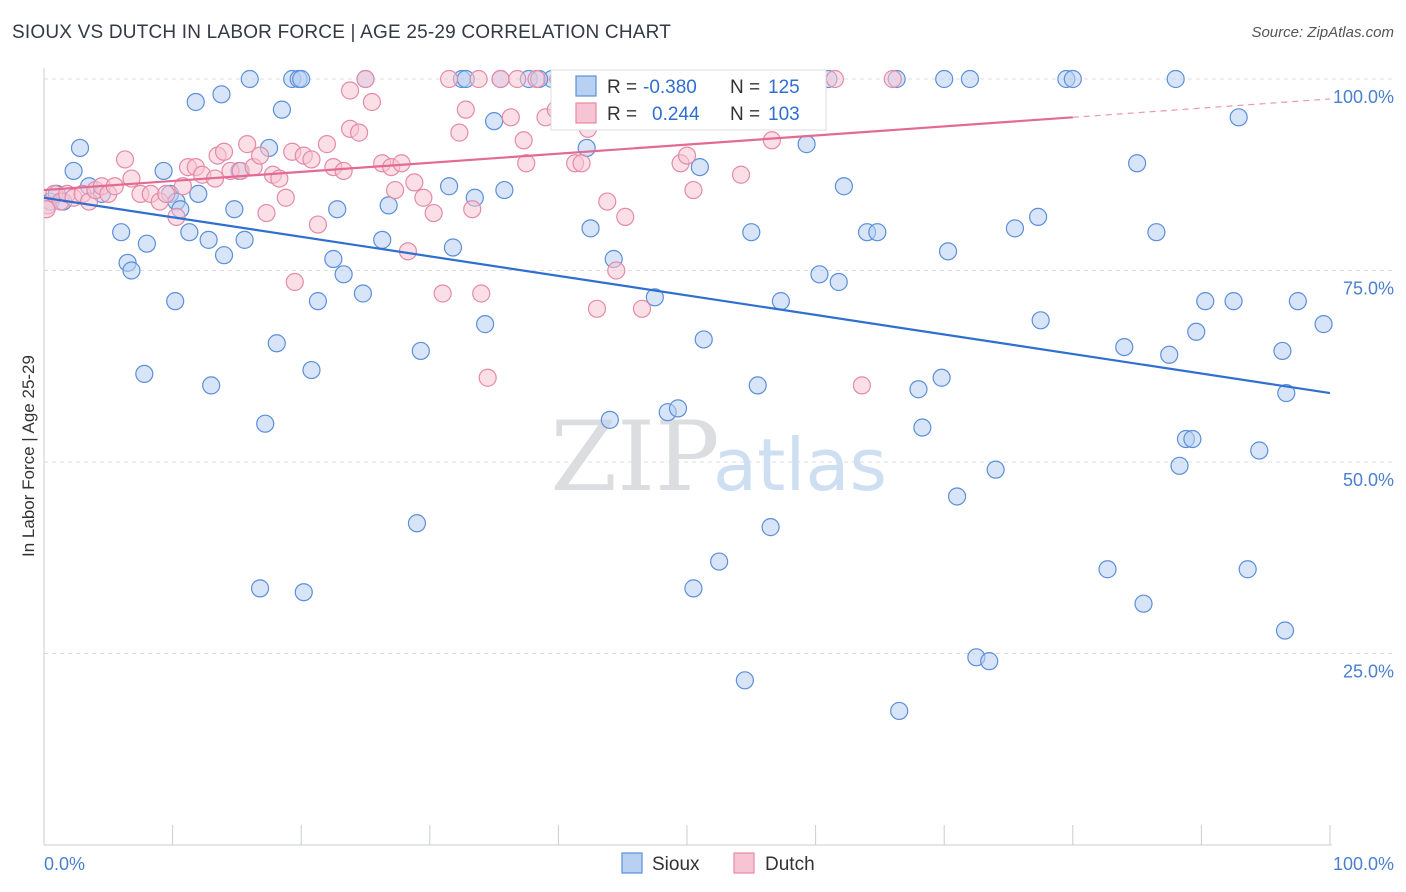 This screenshot has height=892, width=1406. What do you see at coordinates (670, 87) in the screenshot?
I see `legend-r-value-sioux: -0.380` at bounding box center [670, 87].